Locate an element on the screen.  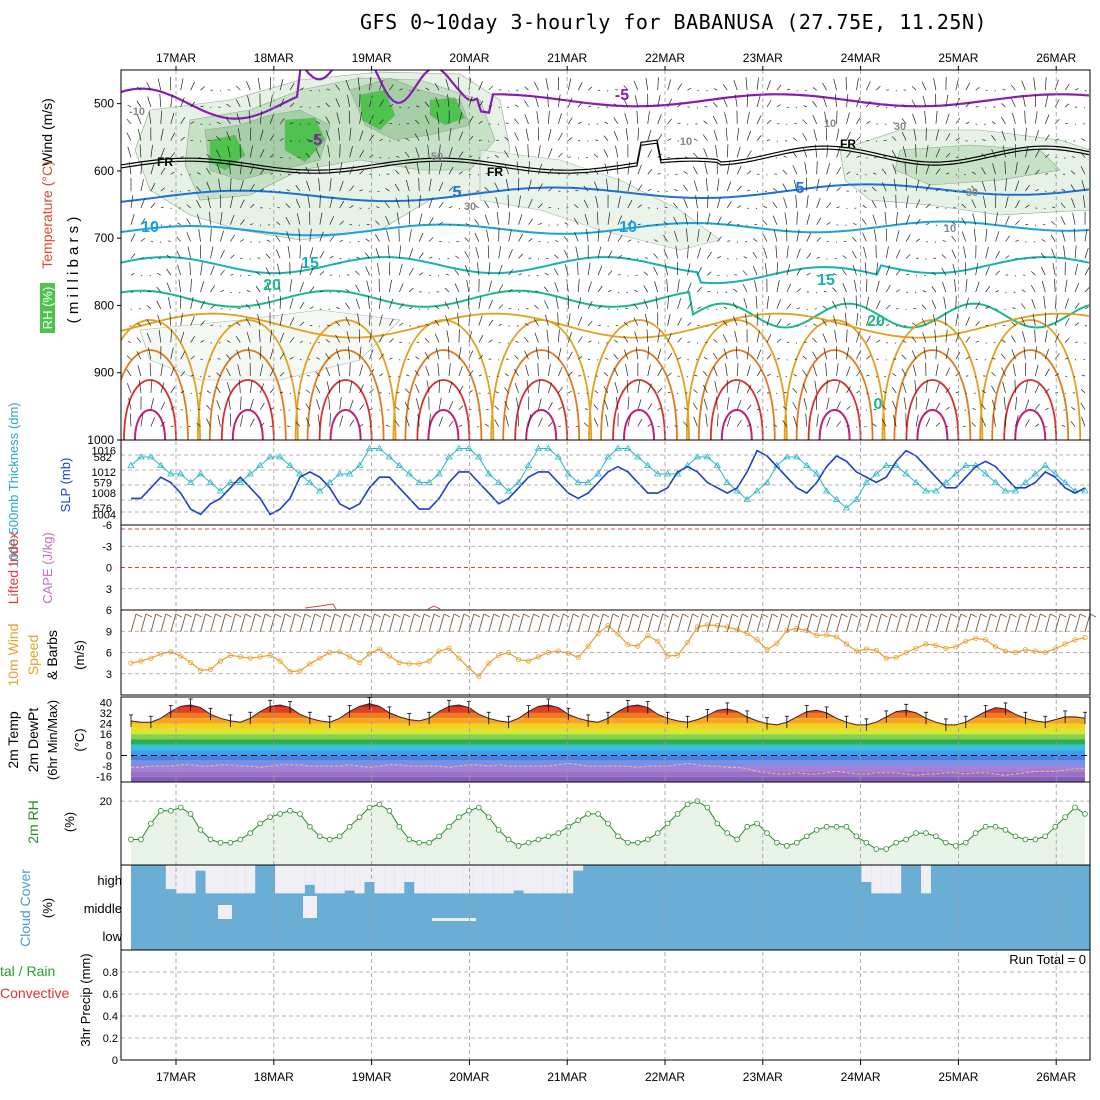
contour-label: FR is located at coordinates (165, 162).